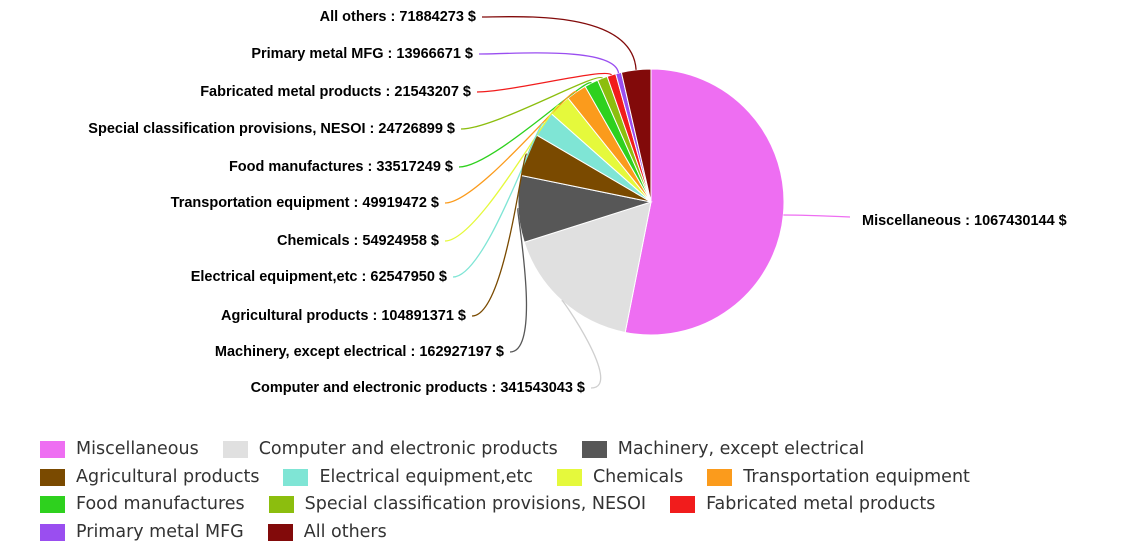 The height and width of the screenshot is (557, 1136). Describe the element at coordinates (160, 531) in the screenshot. I see `legend-label: Primary metal MFG` at that location.